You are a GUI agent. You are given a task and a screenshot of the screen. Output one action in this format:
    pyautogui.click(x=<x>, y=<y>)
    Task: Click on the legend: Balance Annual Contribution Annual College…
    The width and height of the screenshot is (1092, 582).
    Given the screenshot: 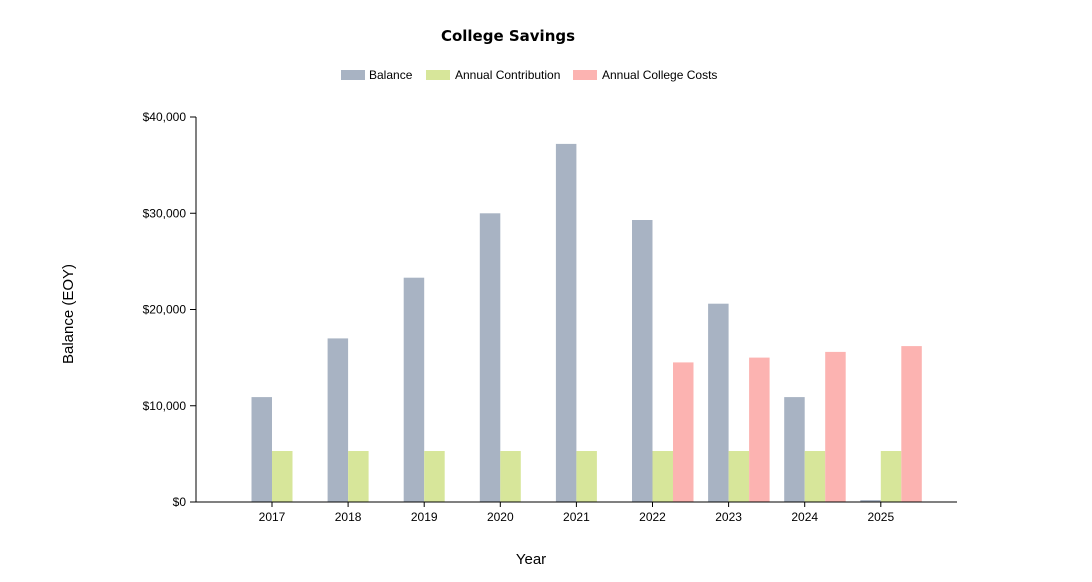 What is the action you would take?
    pyautogui.click(x=529, y=75)
    